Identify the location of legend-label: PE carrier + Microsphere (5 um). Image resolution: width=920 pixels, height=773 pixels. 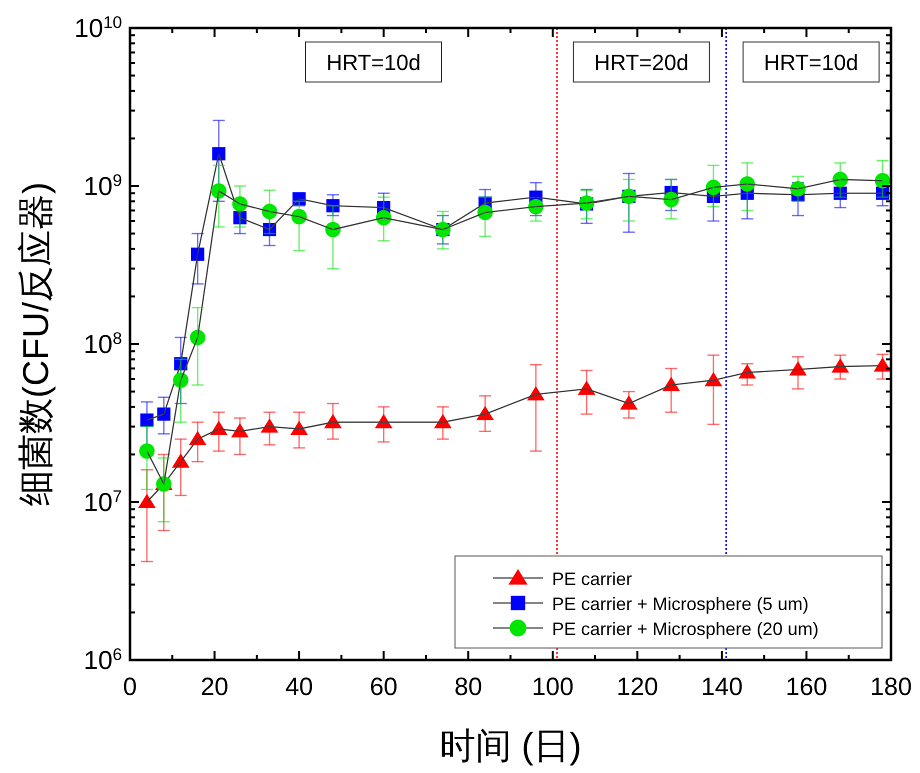
(680, 604).